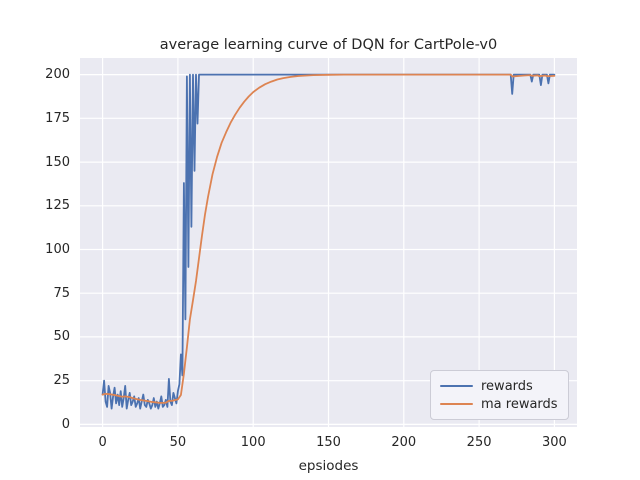 Image resolution: width=640 pixels, height=480 pixels. What do you see at coordinates (499, 395) in the screenshot?
I see `legend-box: rewards ma rewards` at bounding box center [499, 395].